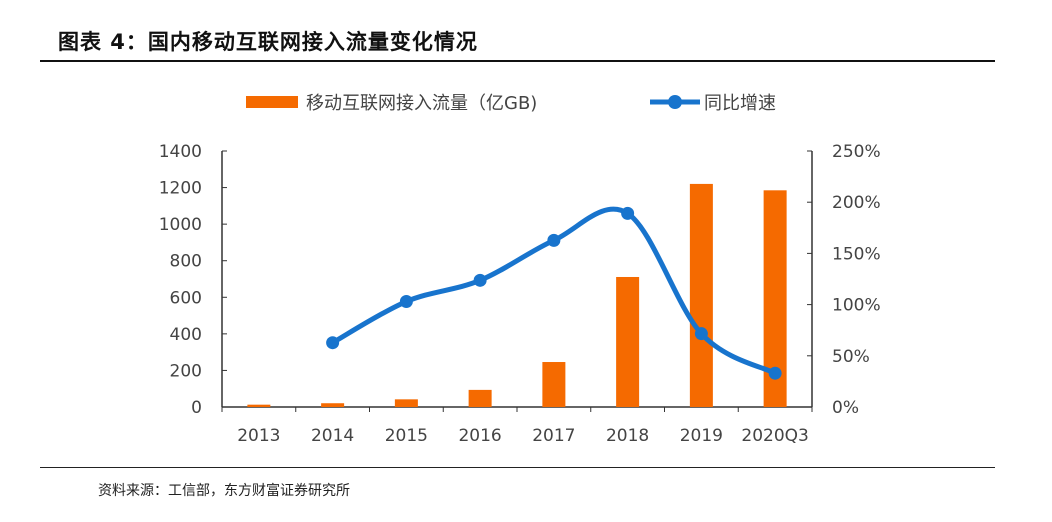  Describe the element at coordinates (517, 467) in the screenshot. I see `footer-divider` at that location.